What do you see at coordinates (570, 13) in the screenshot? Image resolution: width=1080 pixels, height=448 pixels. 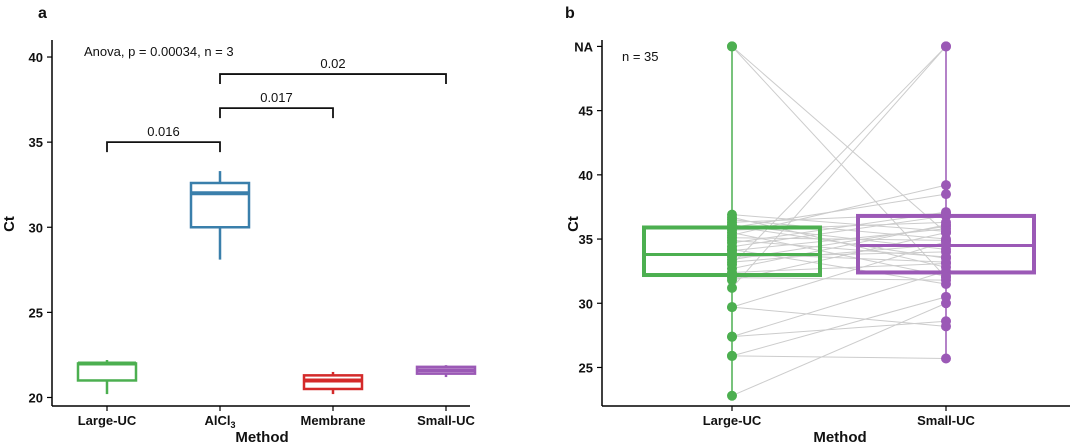 I see `panel-b-label: b` at bounding box center [570, 13].